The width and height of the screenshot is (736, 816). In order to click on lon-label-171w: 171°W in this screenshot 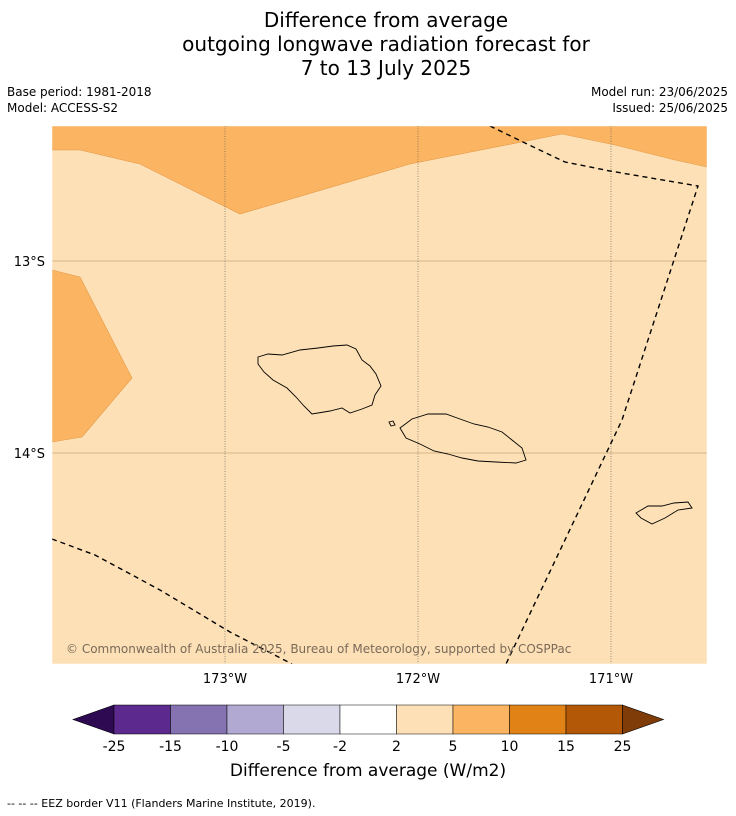, I will do `click(611, 679)`.